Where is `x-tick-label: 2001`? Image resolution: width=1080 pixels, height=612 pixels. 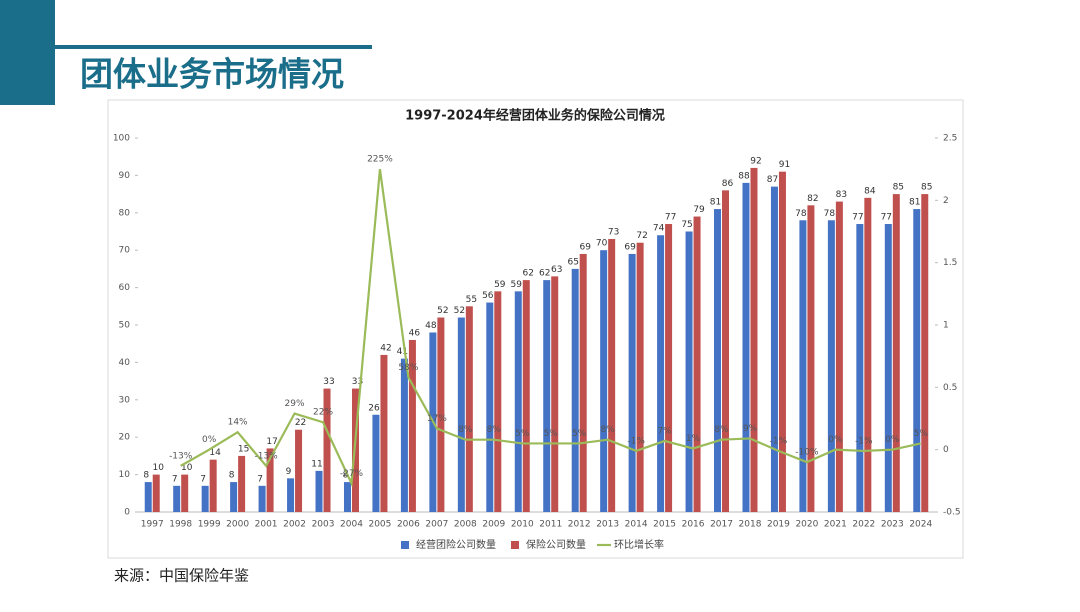
x-tick-label: 2001 is located at coordinates (266, 525).